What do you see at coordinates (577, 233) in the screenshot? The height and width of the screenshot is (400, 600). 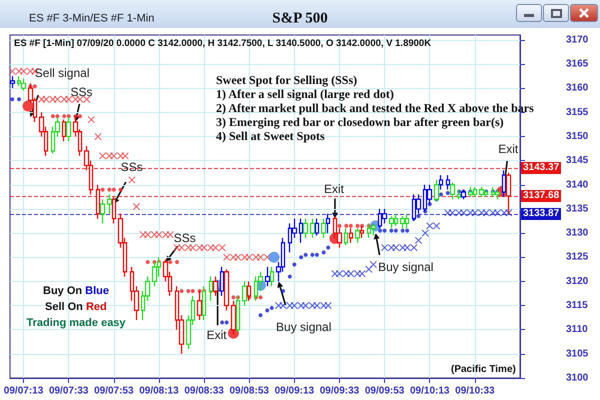 I see `y-tick-label: 3130` at bounding box center [577, 233].